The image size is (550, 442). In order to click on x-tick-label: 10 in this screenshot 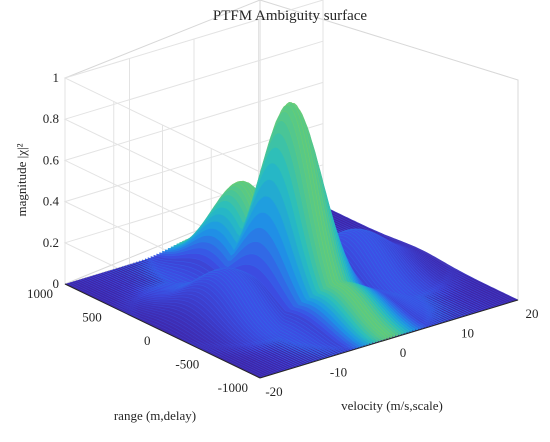, I will do `click(467, 333)`.